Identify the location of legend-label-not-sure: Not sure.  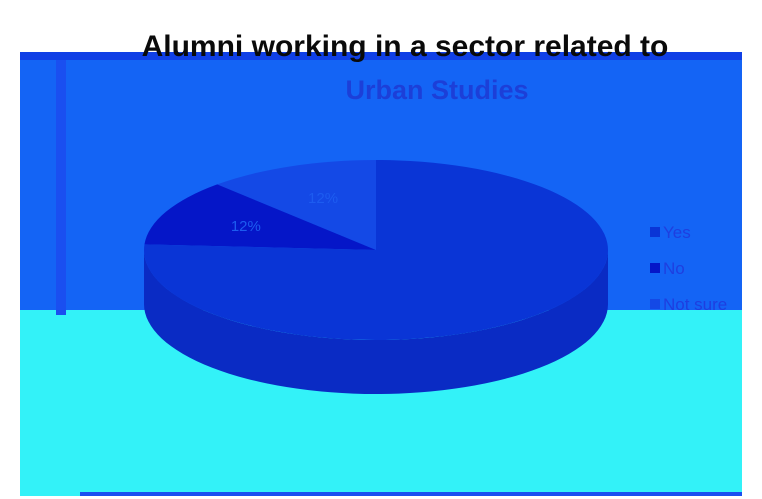
(695, 304).